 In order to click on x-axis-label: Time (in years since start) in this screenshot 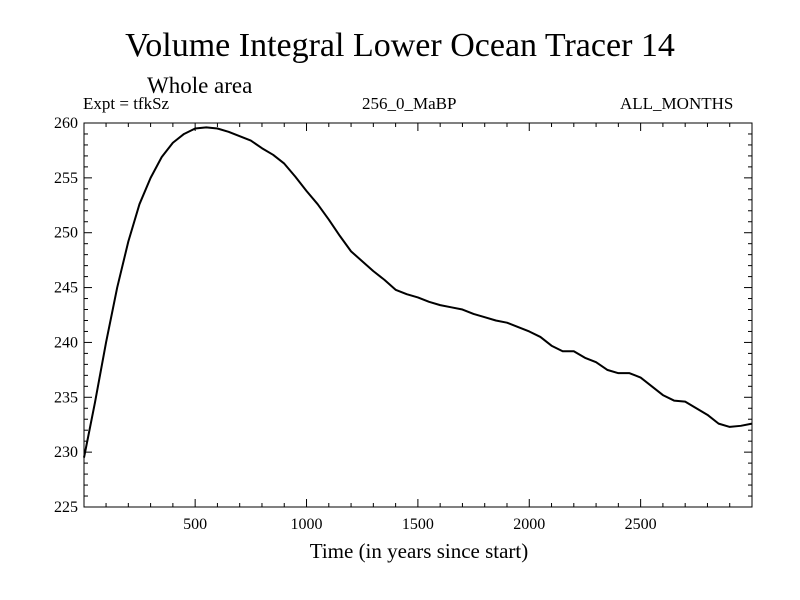, I will do `click(419, 551)`.